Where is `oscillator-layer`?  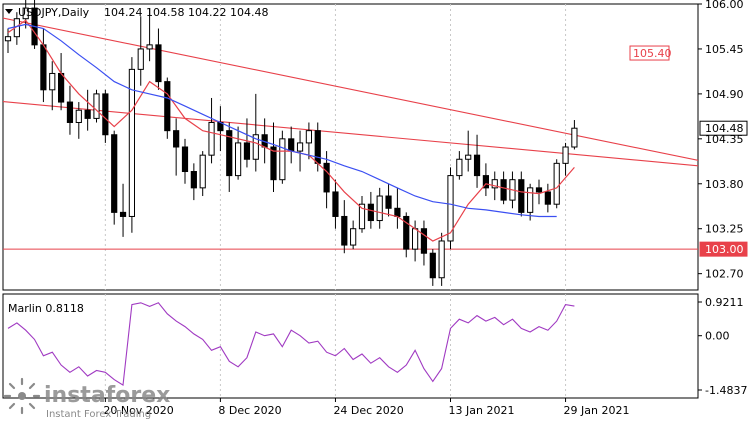 oscillator-layer is located at coordinates (291, 344).